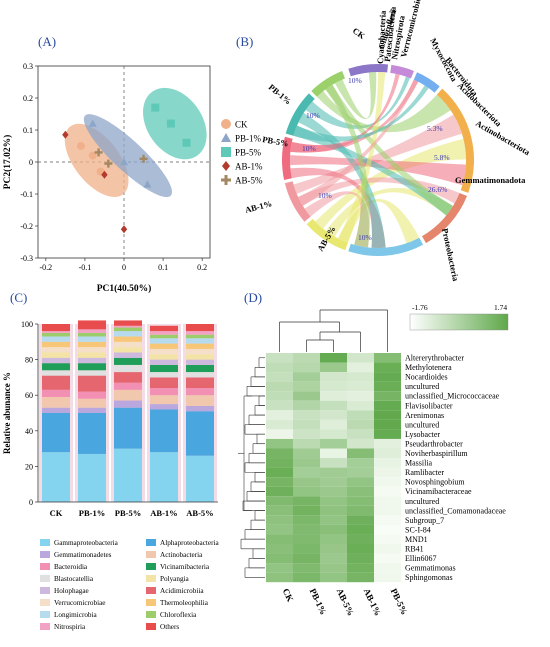 The height and width of the screenshot is (647, 550). I want to click on chord-pct-label: 5.8%, so click(442, 157).